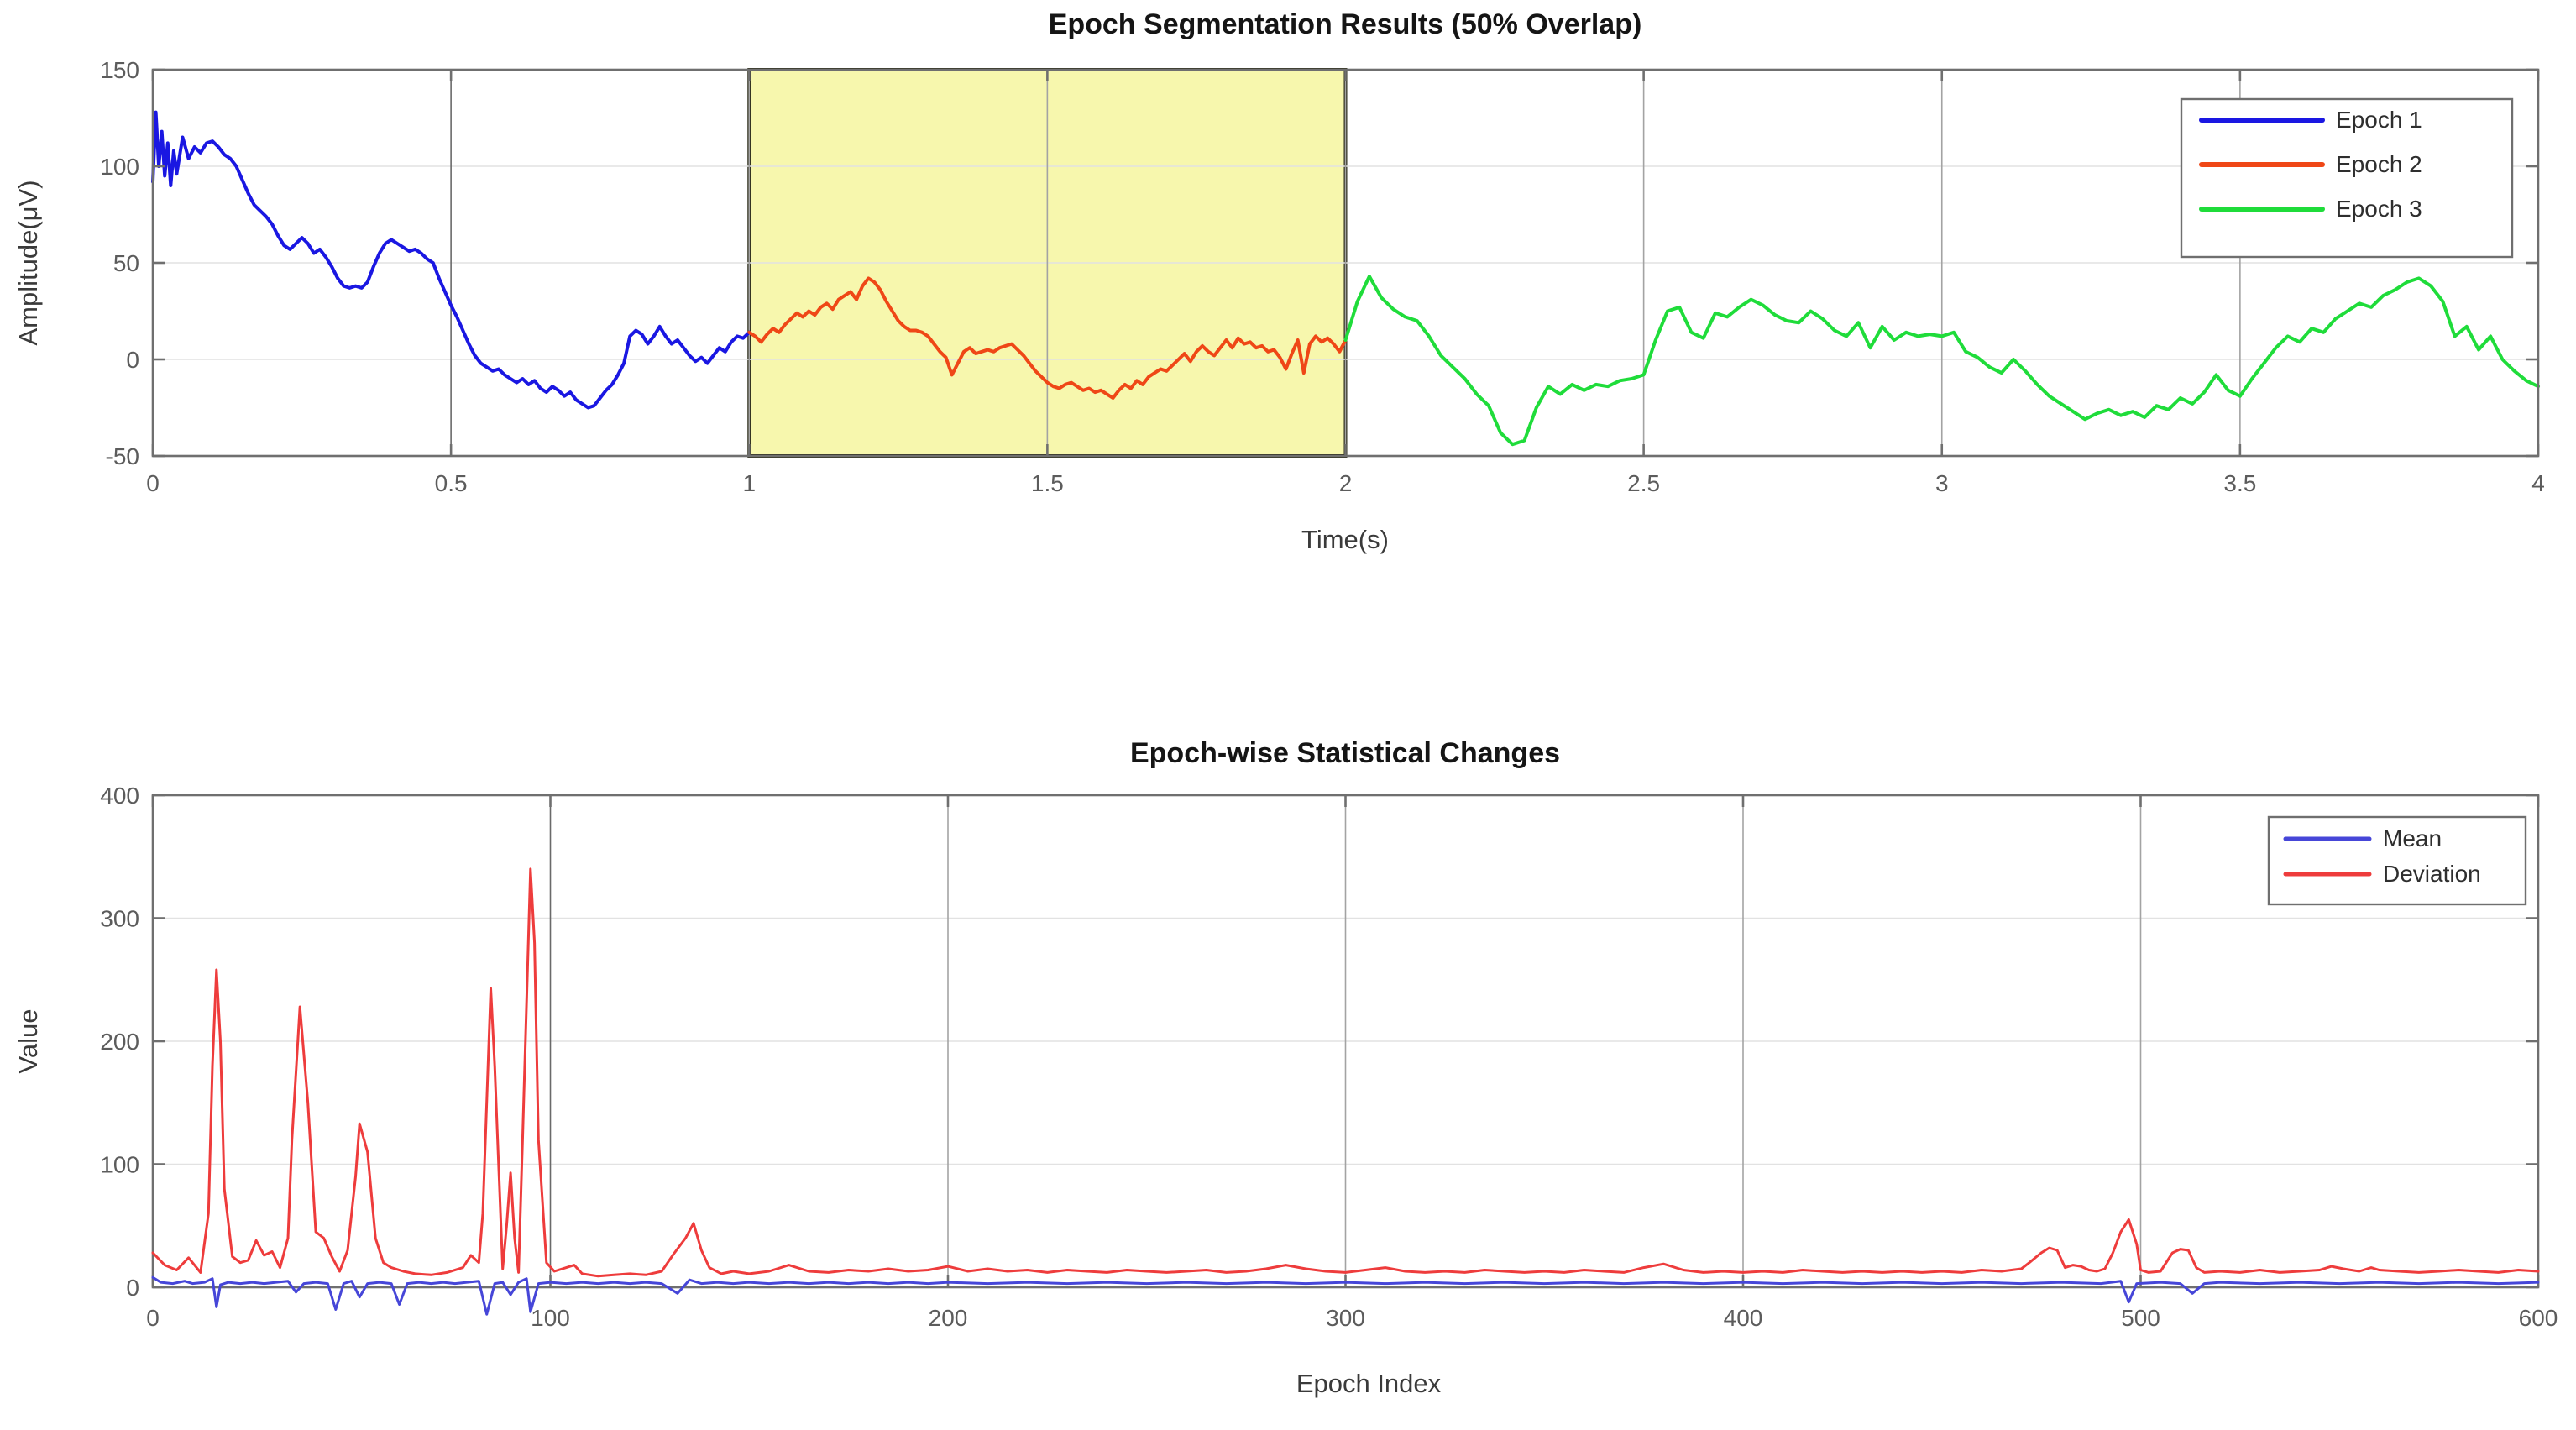 The height and width of the screenshot is (1430, 2576). I want to click on x-tick-label: 3.5, so click(2239, 483).